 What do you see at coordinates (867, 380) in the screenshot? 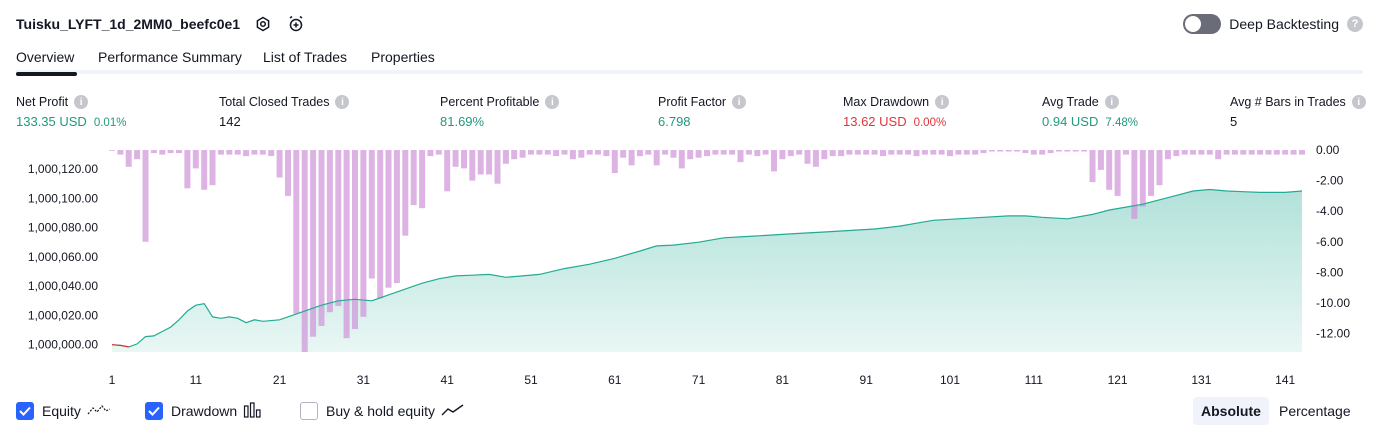
I see `x-tick-label: 91` at bounding box center [867, 380].